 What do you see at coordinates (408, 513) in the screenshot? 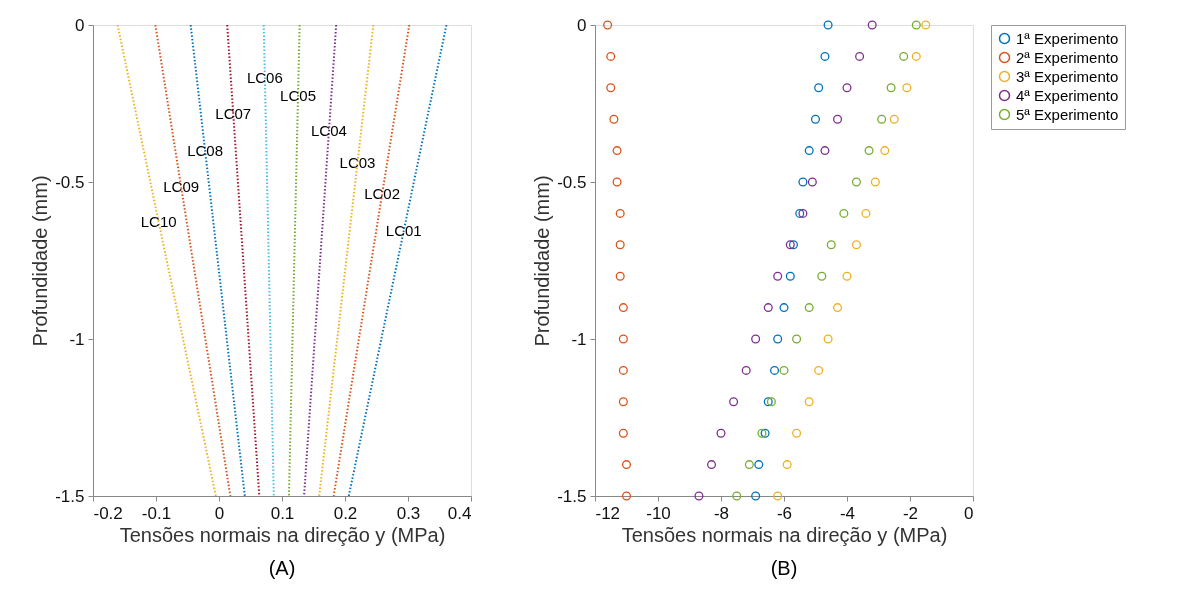
I see `x-tick-label: 0.3` at bounding box center [408, 513].